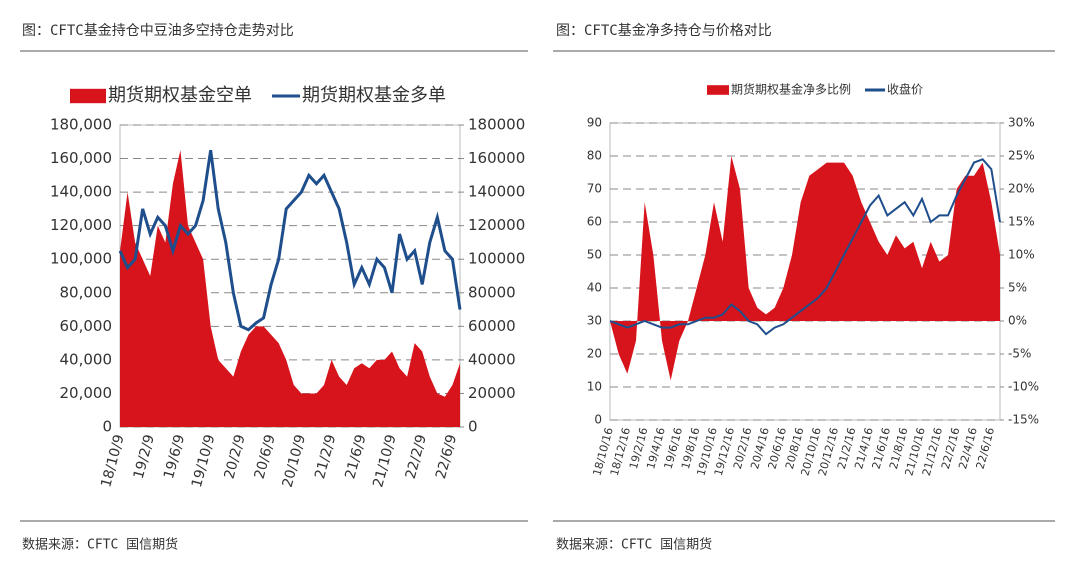  I want to click on y2-tick-label: -15%, so click(1023, 420).